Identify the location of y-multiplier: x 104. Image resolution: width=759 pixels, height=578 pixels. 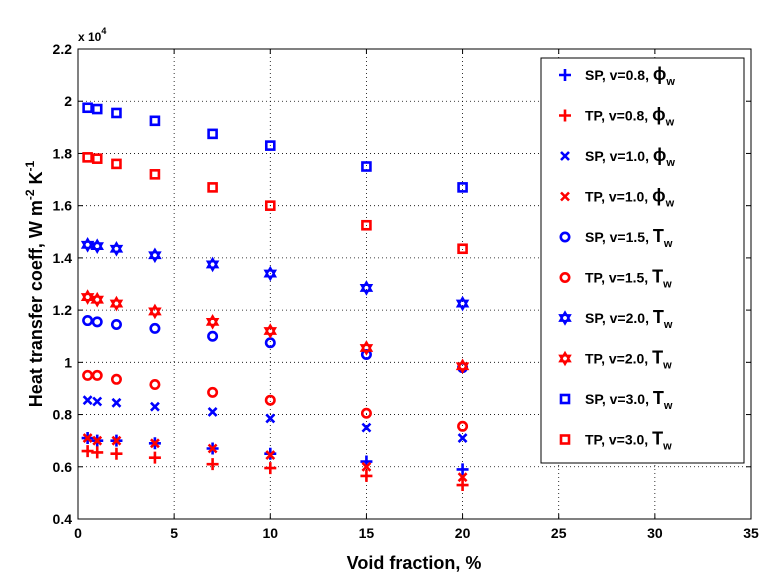
(92, 35).